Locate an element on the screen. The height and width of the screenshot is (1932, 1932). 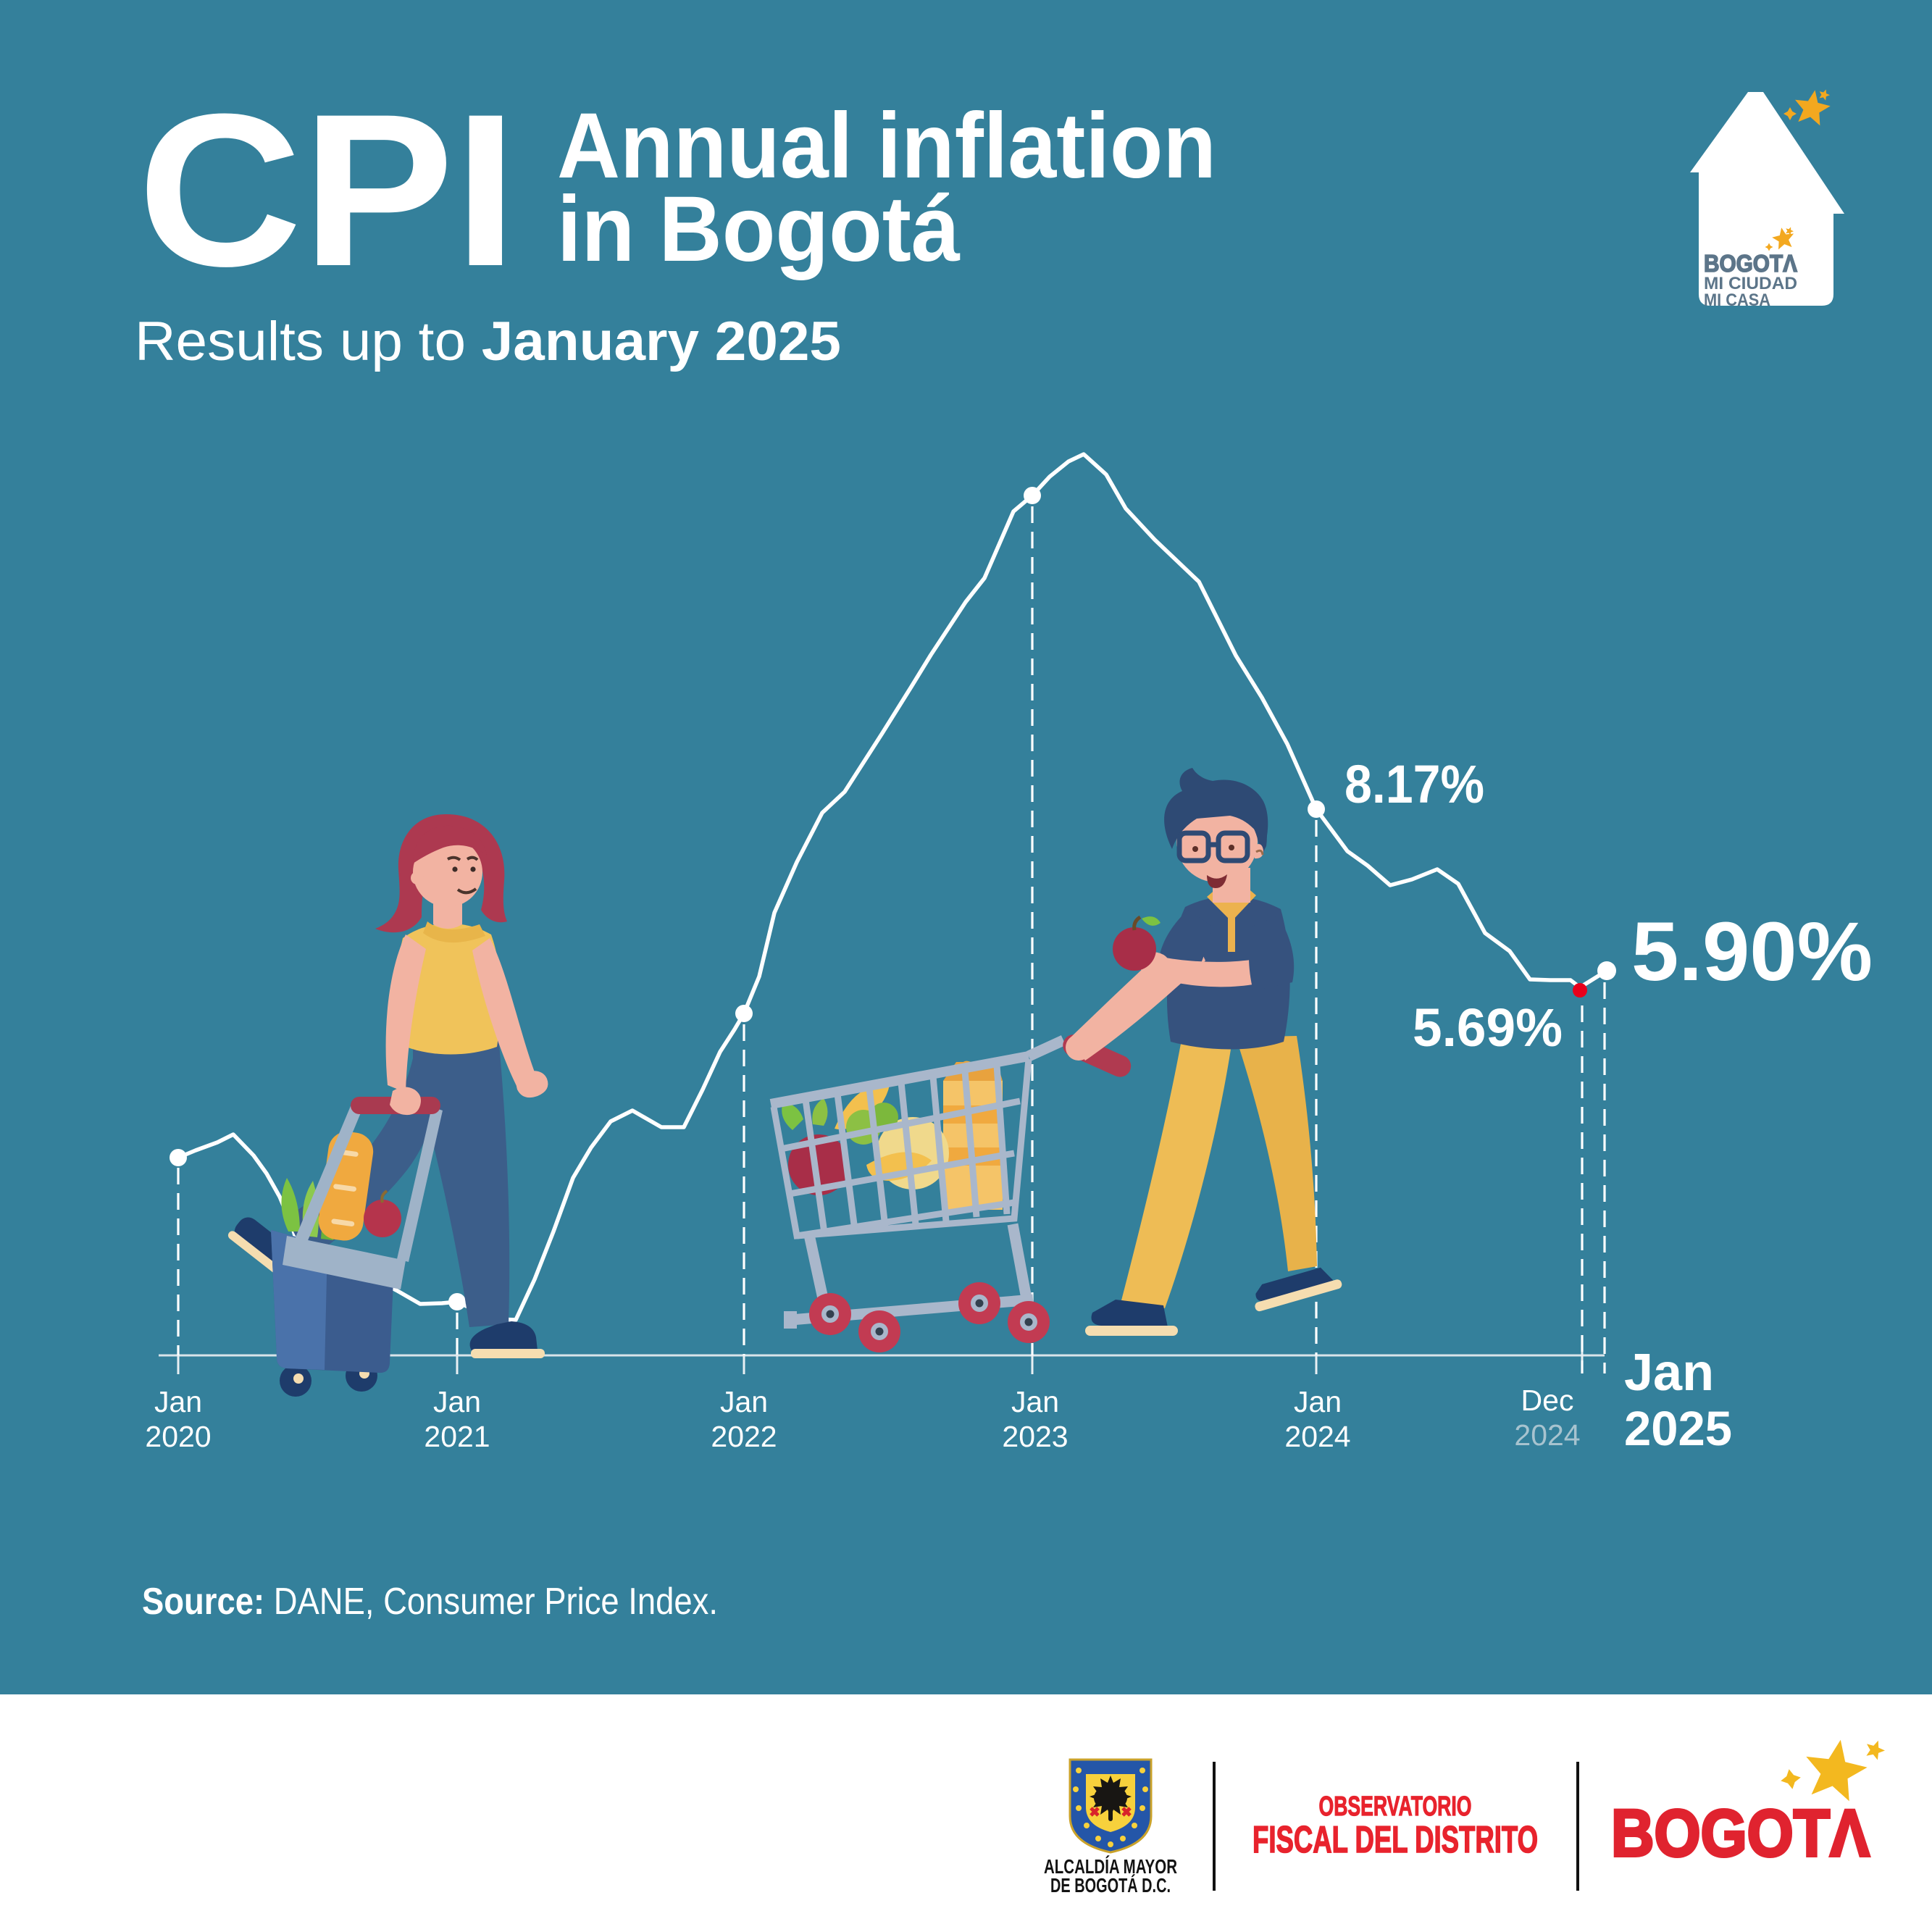
svg-text: ALCALDÍA MAYOR is located at coordinates (1110, 1867).